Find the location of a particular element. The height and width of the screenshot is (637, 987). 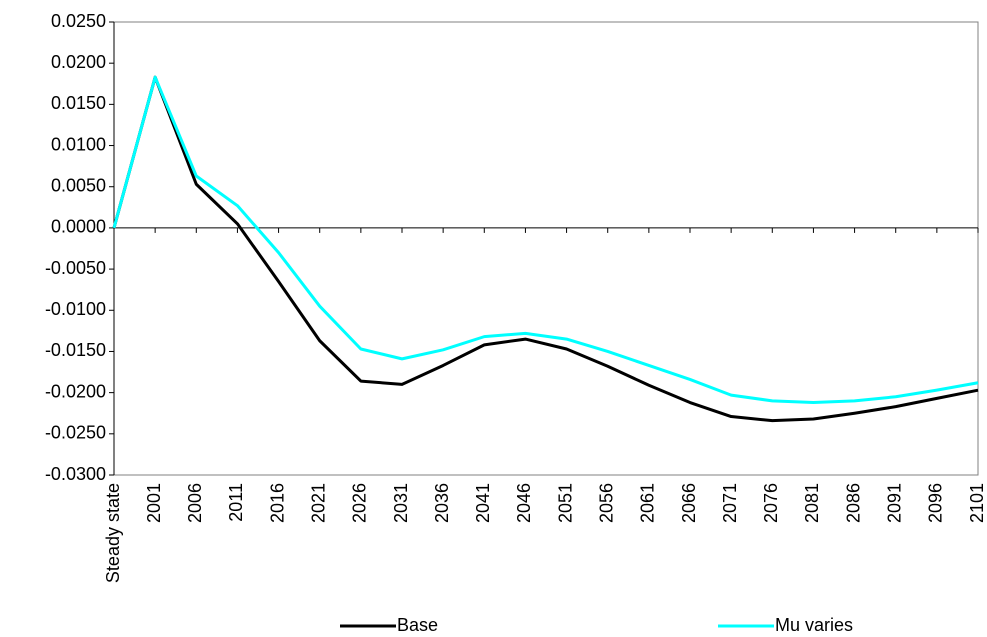

y-tick-label: 0.0000 is located at coordinates (78, 227).